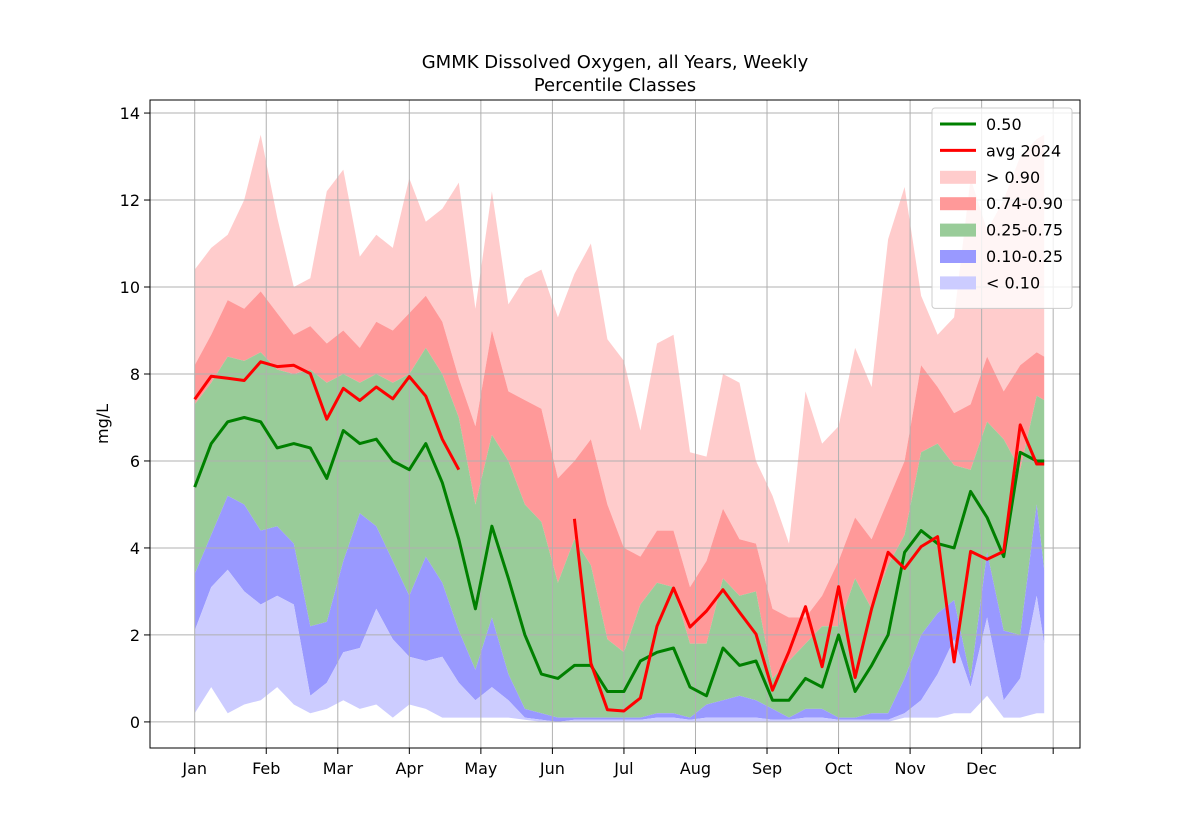  I want to click on y-tick-label: 2, so click(135, 635).